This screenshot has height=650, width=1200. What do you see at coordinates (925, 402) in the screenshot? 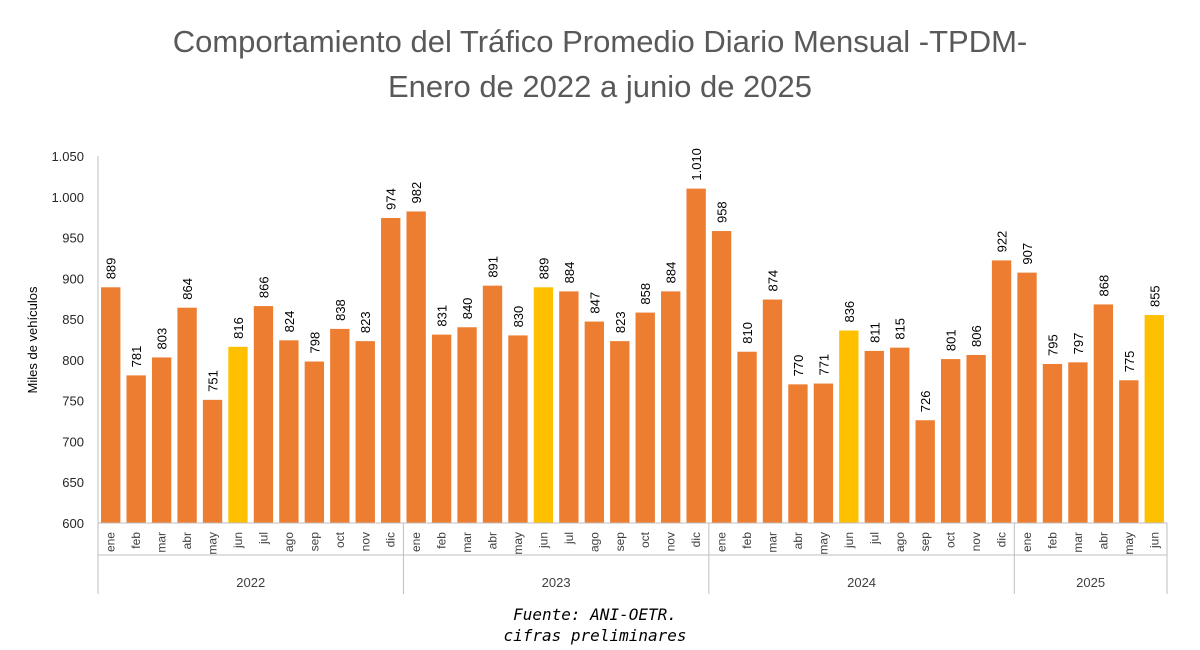
I see `data-label: 726` at bounding box center [925, 402].